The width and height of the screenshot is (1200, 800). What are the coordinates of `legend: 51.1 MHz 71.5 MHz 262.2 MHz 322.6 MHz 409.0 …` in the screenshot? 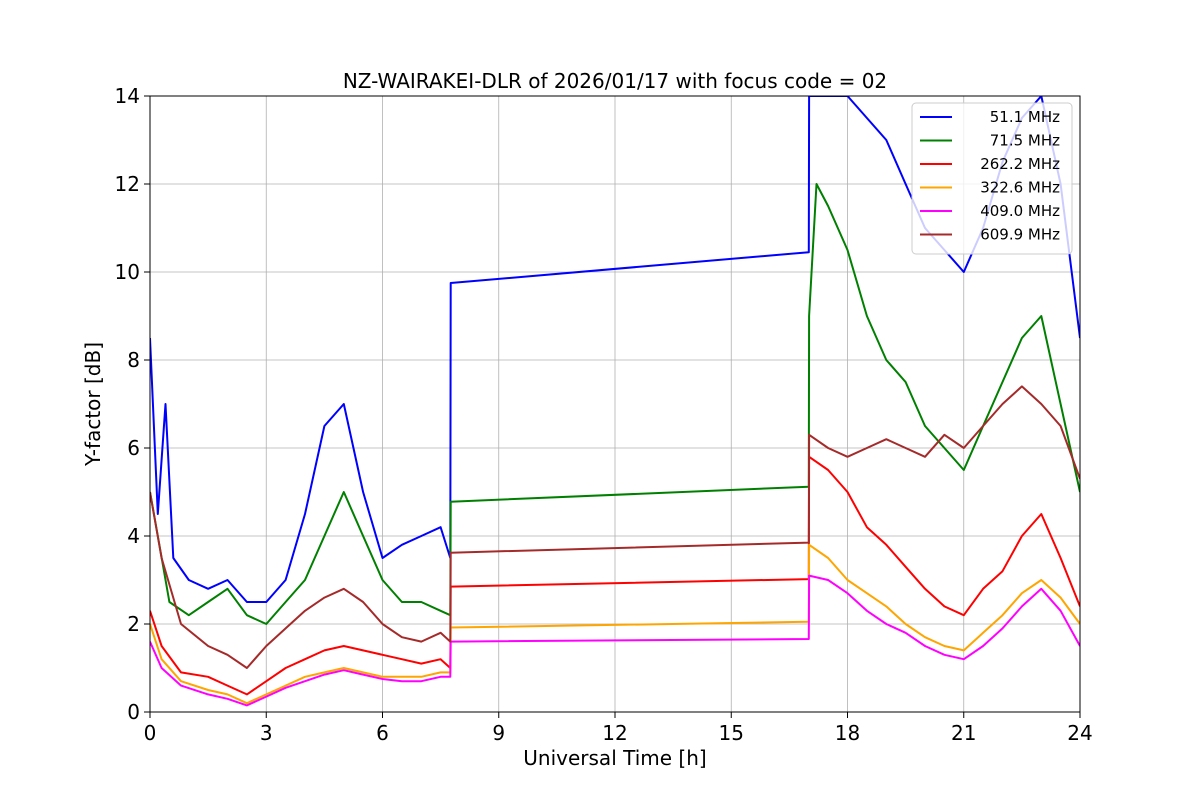 It's located at (992, 178).